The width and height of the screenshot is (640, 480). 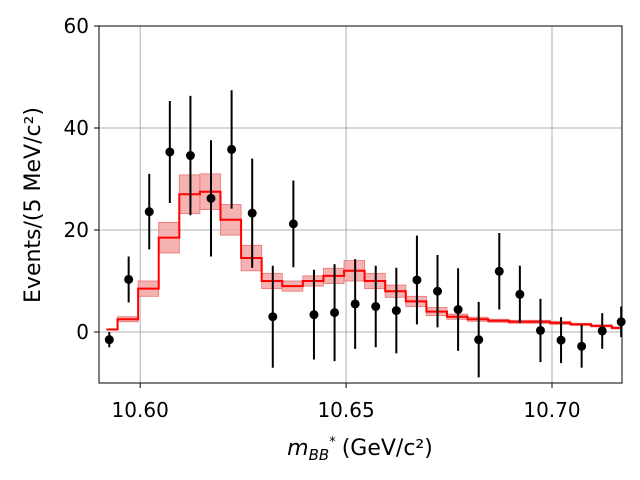 I want to click on x-axis-label-sub: BB, so click(x=319, y=455).